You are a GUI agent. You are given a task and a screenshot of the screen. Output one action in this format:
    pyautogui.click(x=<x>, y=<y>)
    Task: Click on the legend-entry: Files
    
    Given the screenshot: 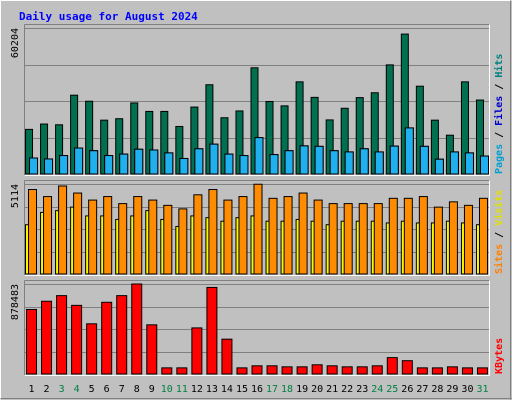 What is the action you would take?
    pyautogui.click(x=499, y=111)
    